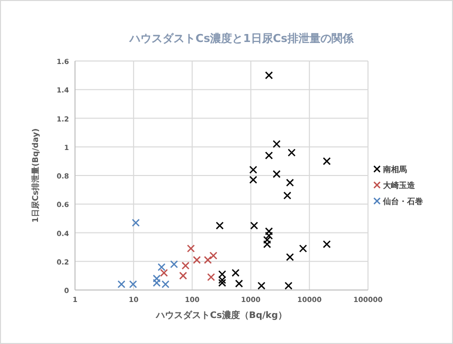 This screenshot has height=344, width=453. Describe the element at coordinates (221, 315) in the screenshot. I see `x-axis-title: ハウスダストCs濃度（Bq/kg）` at that location.